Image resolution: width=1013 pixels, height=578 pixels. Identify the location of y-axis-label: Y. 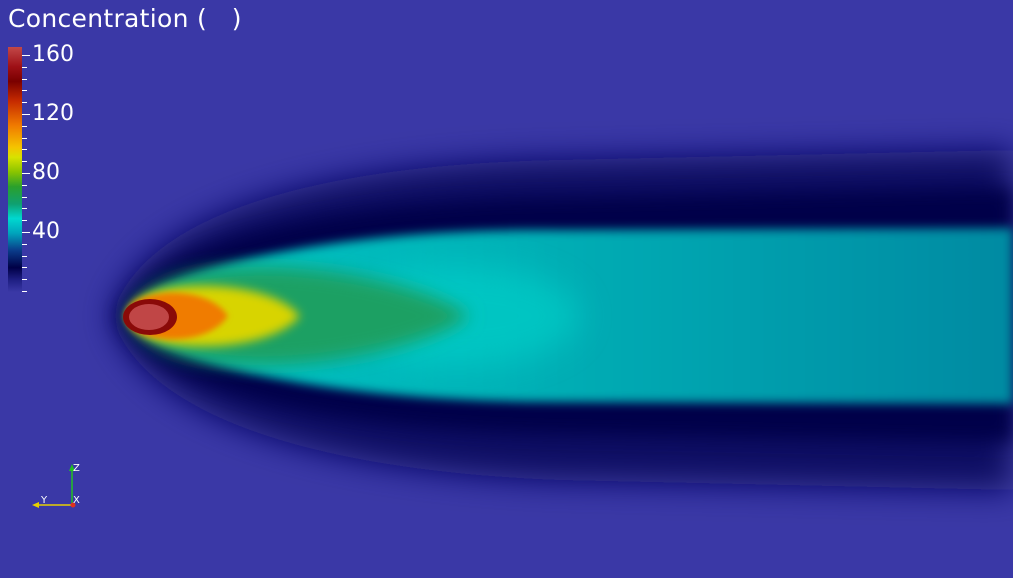
(44, 500).